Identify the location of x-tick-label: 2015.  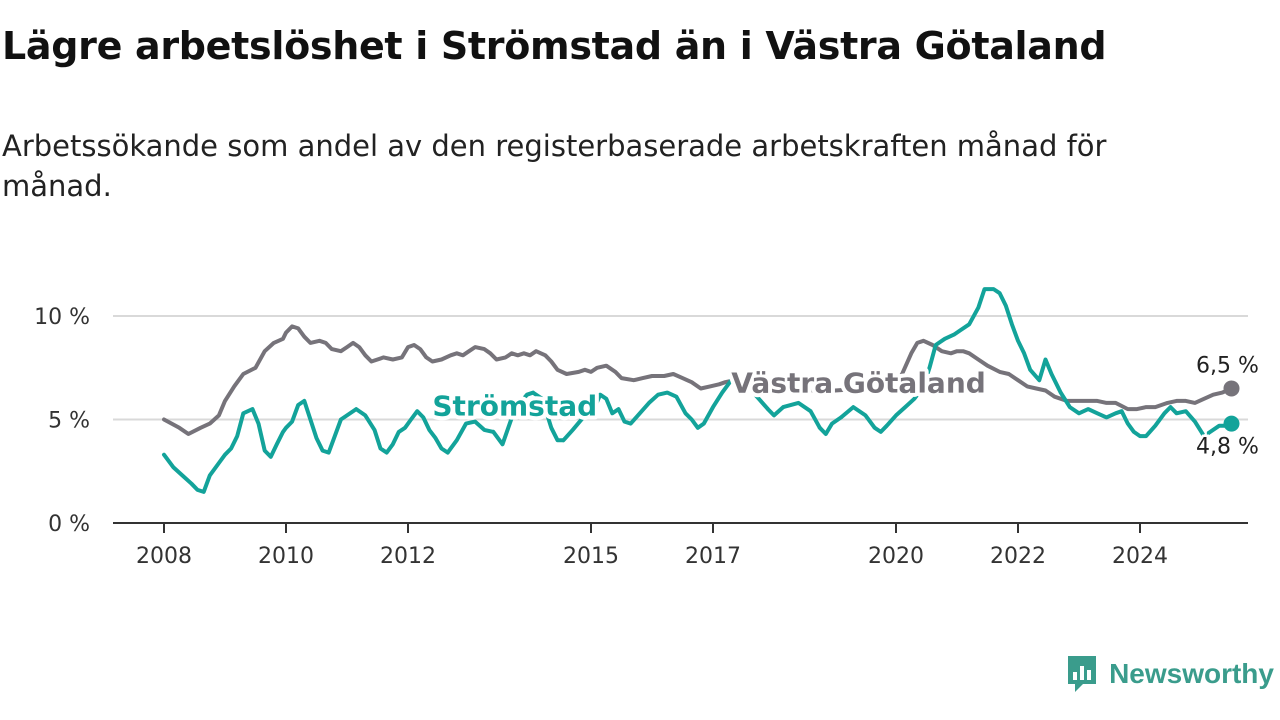
(591, 556).